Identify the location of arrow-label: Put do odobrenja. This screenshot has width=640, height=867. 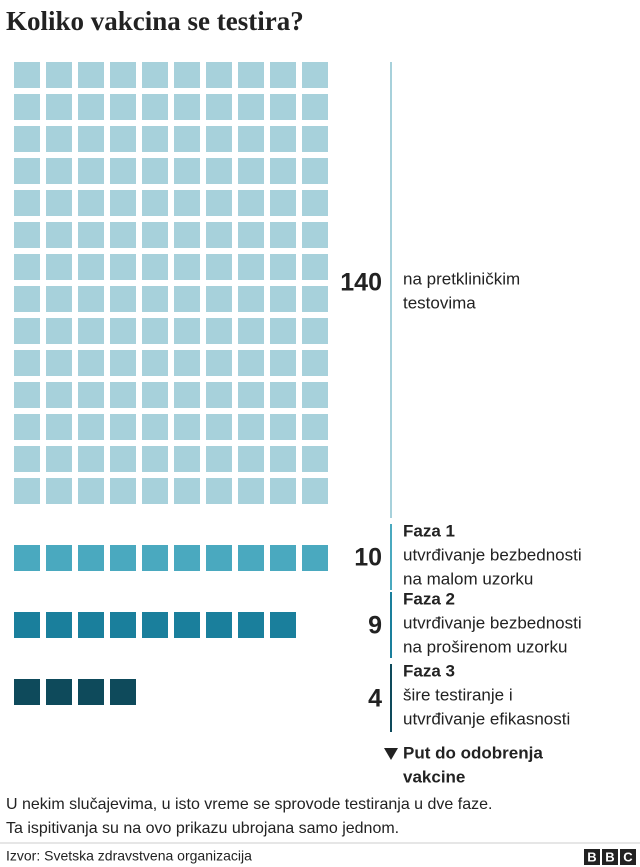
(473, 752).